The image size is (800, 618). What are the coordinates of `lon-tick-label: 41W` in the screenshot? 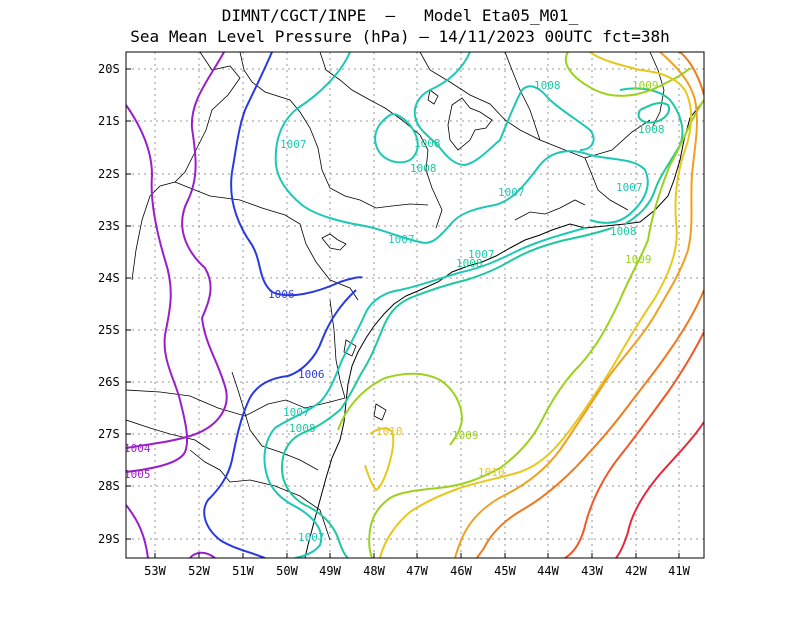 It's located at (679, 571).